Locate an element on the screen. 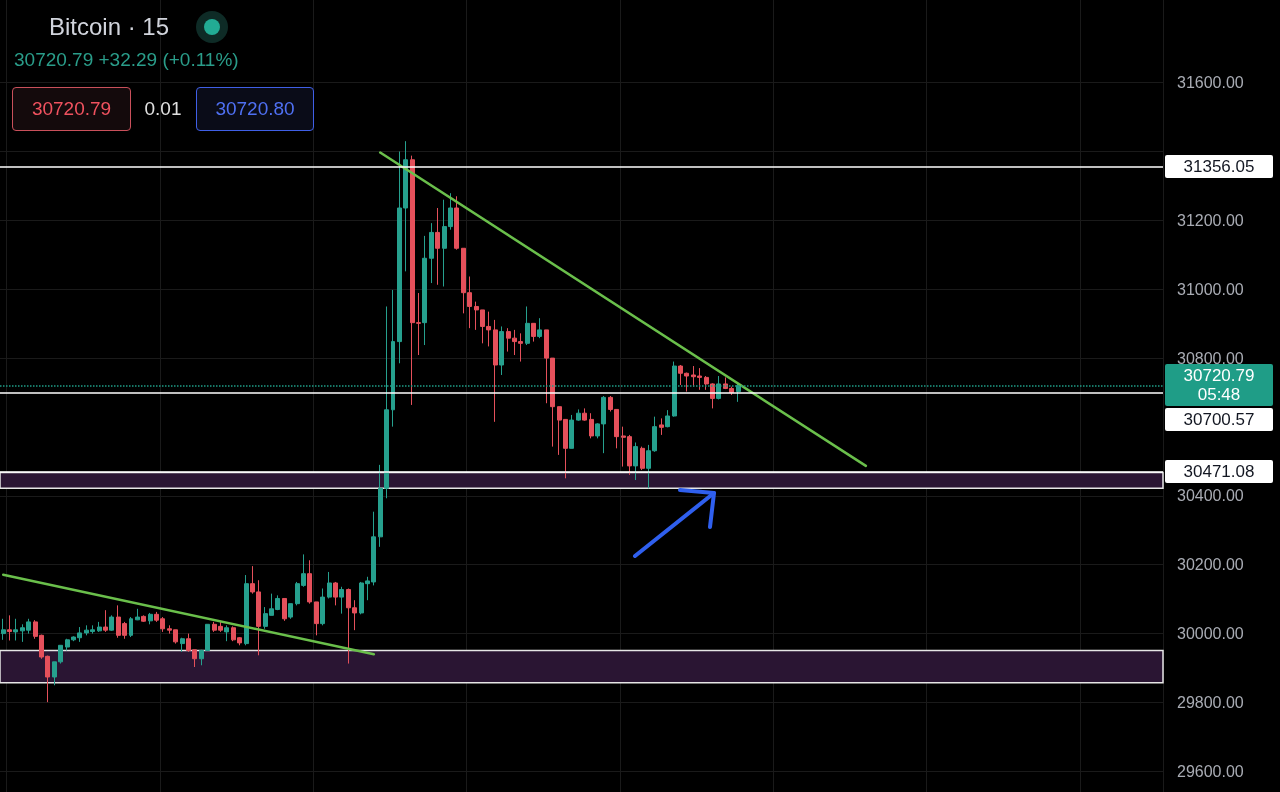 Image resolution: width=1280 pixels, height=792 pixels. y-tick-label: 30400.00 is located at coordinates (1210, 496).